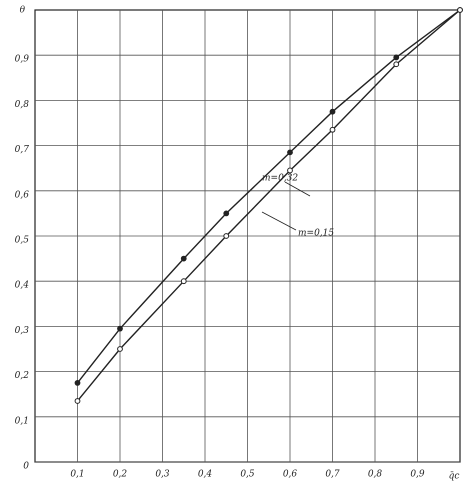 The image size is (472, 488). Describe the element at coordinates (162, 475) in the screenshot. I see `x-tick-label: 0,3` at that location.